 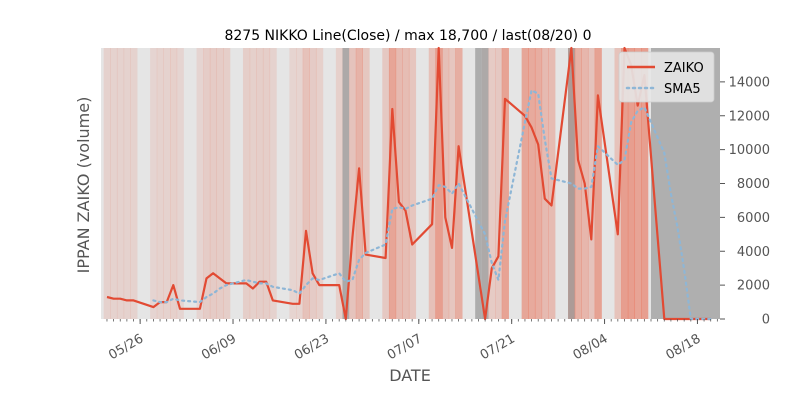 I want to click on y-tick-label-6: 12000, so click(x=749, y=116).